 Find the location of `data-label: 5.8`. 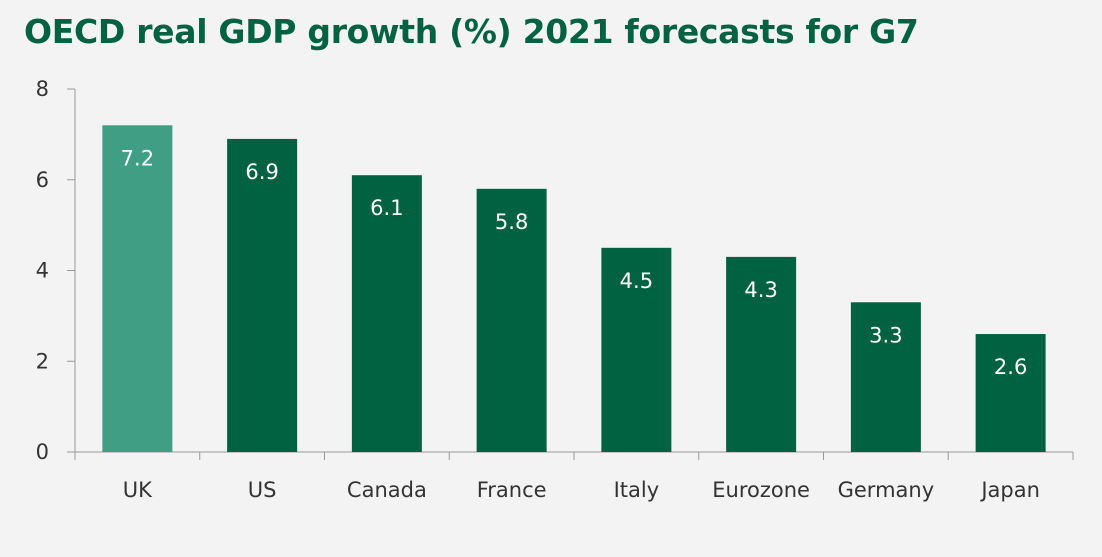

data-label: 5.8 is located at coordinates (511, 222).